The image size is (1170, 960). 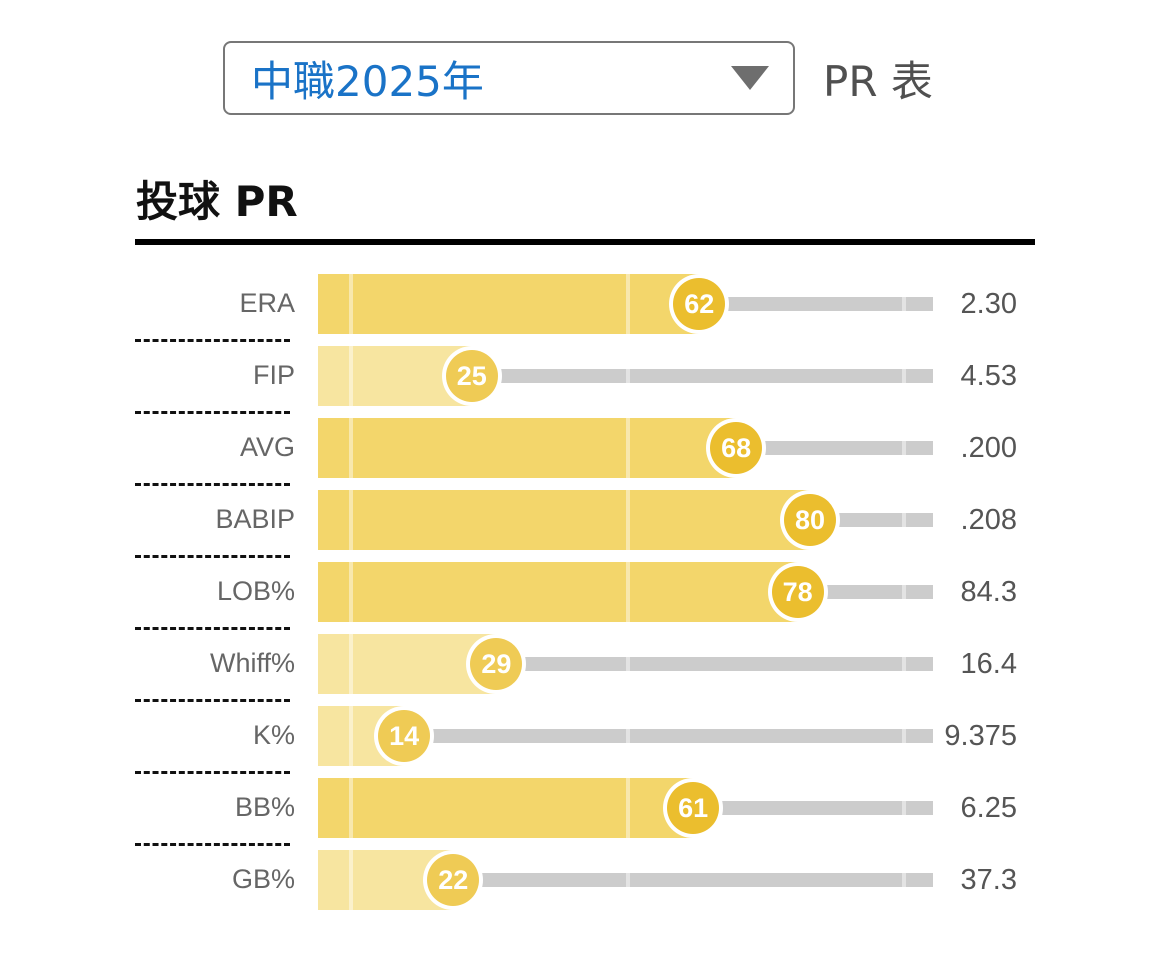 I want to click on metric-value: 84.3, so click(x=988, y=592).